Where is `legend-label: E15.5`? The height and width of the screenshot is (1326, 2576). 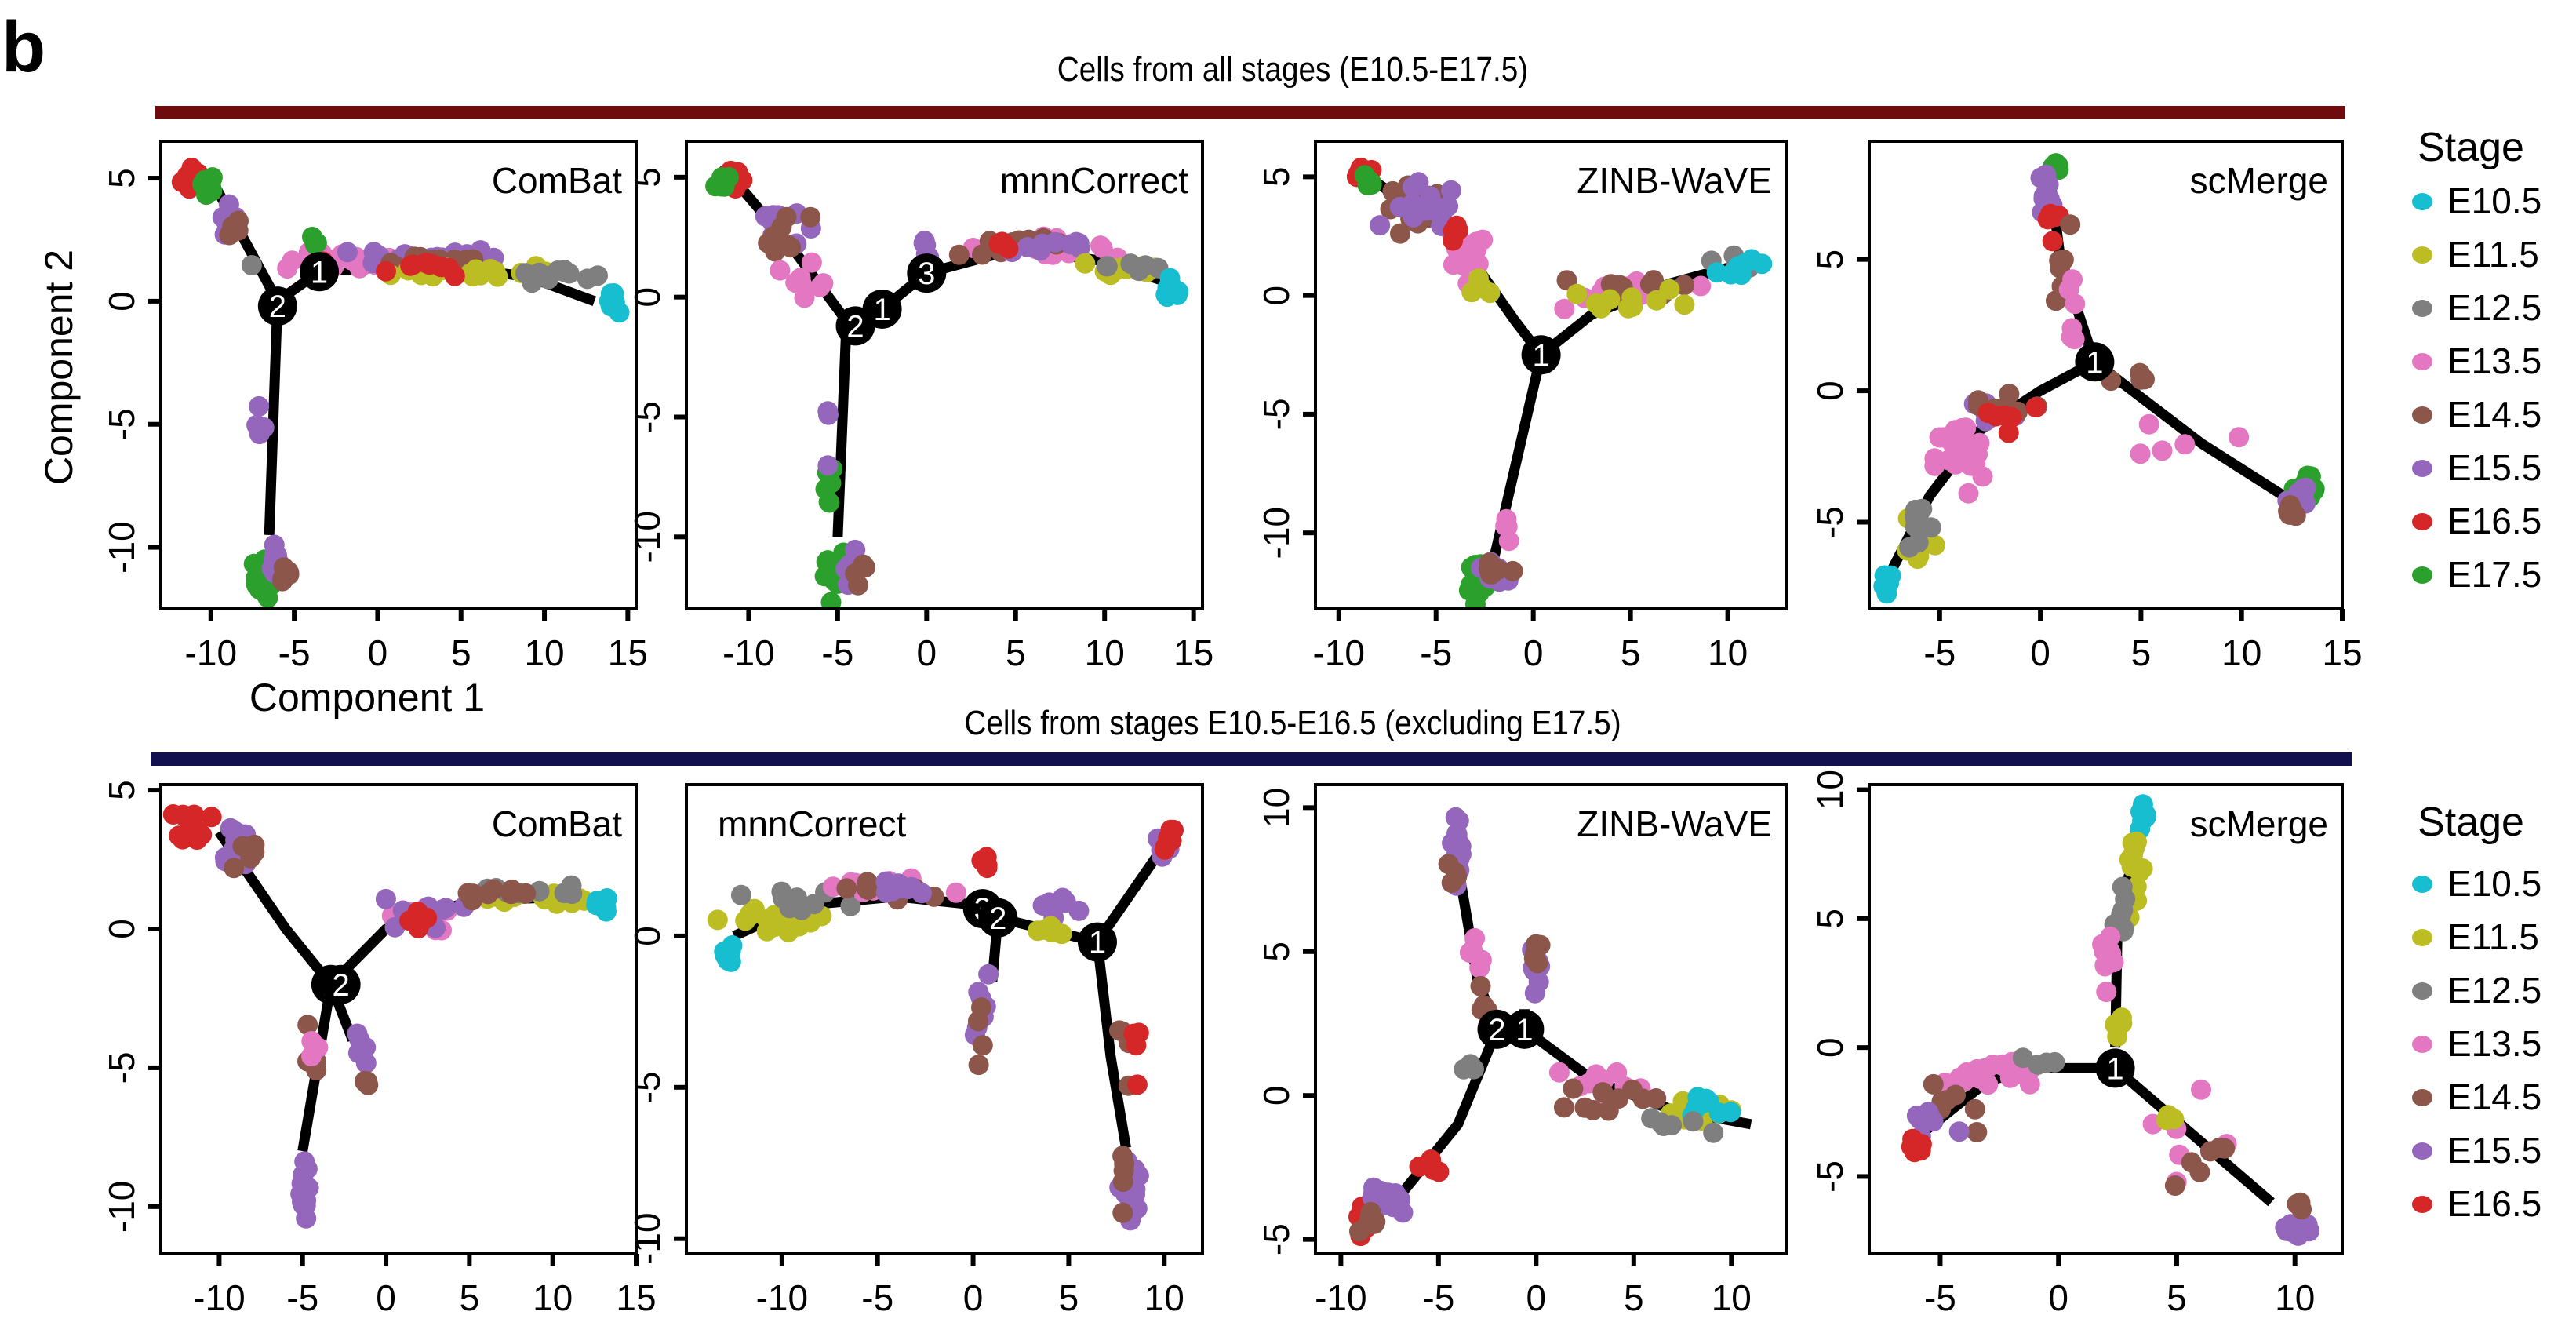
legend-label: E15.5 is located at coordinates (2494, 467).